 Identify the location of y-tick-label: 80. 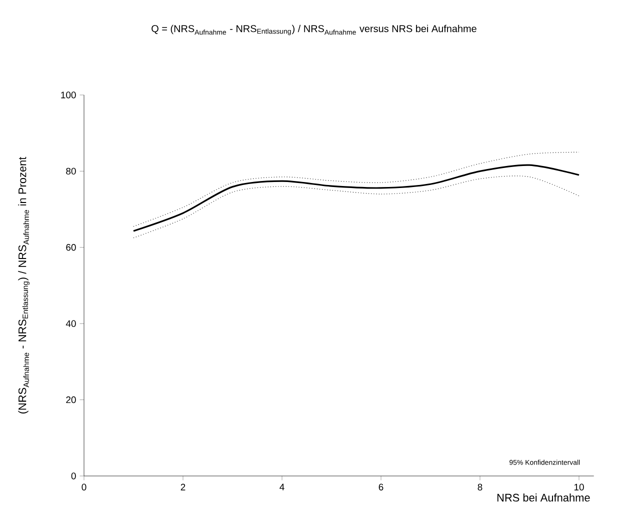
(71, 171).